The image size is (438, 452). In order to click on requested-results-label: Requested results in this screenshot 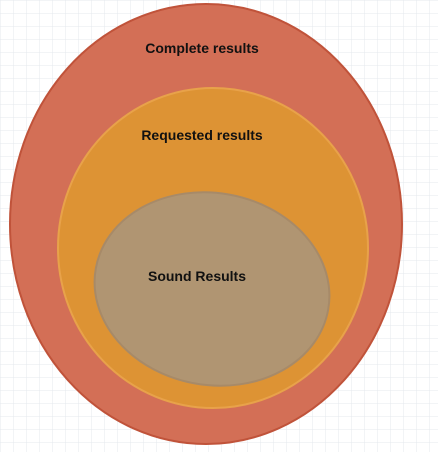, I will do `click(202, 135)`.